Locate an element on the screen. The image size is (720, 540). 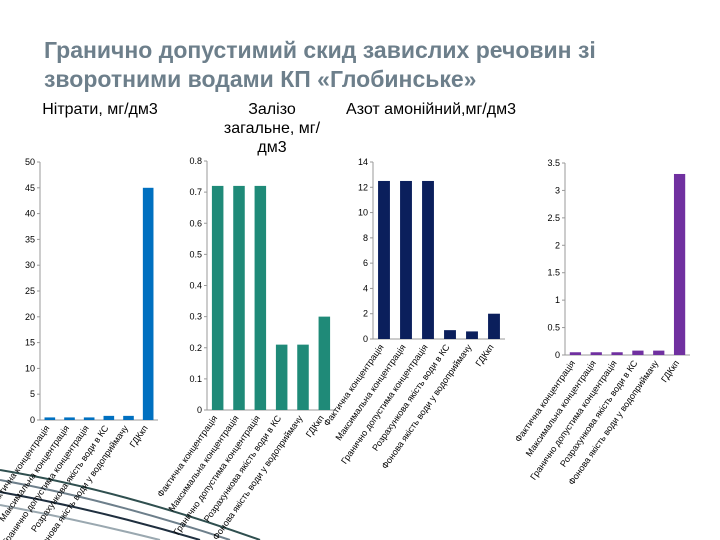
y-tick-label: 15 is located at coordinates (30, 343).